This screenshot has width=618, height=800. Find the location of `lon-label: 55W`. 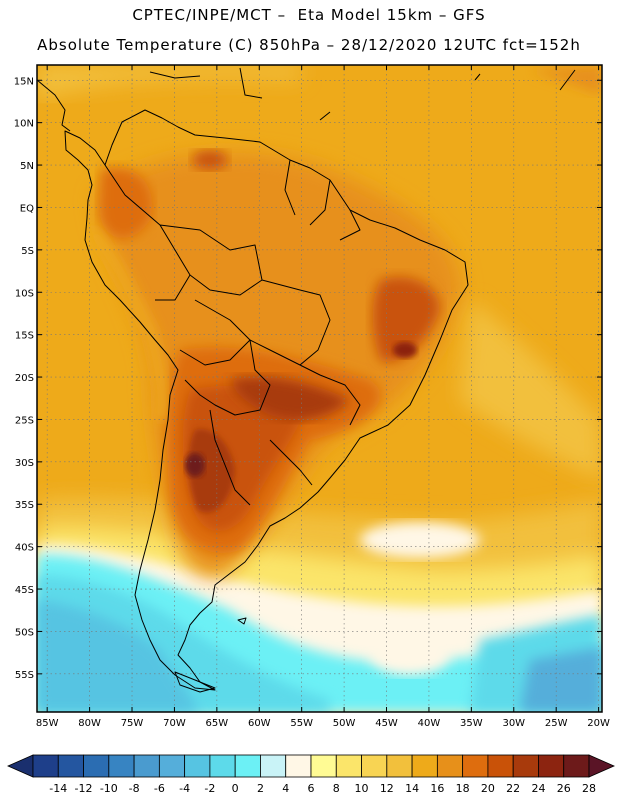

lon-label: 55W is located at coordinates (301, 723).